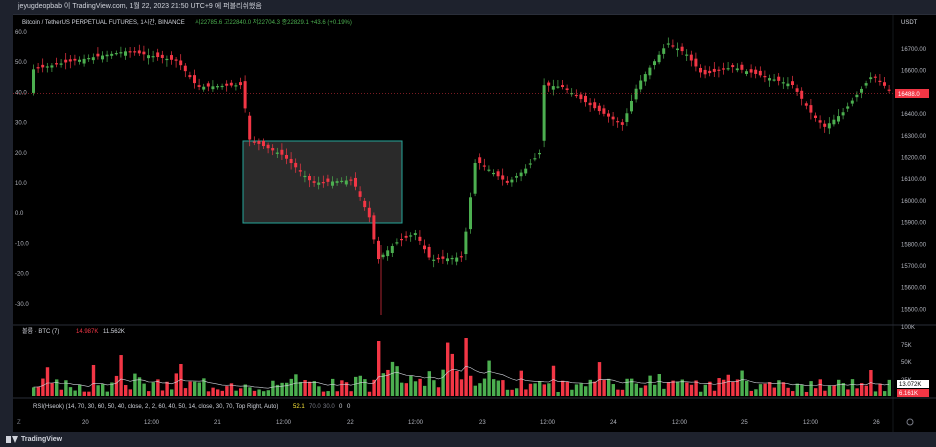 The width and height of the screenshot is (936, 447). I want to click on price-tick: 15500.00, so click(914, 310).